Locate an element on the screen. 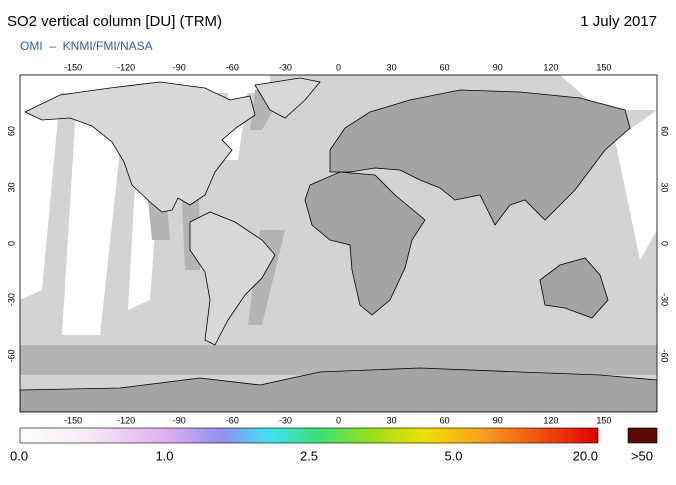  lon-label-bottom: 150 is located at coordinates (603, 420).